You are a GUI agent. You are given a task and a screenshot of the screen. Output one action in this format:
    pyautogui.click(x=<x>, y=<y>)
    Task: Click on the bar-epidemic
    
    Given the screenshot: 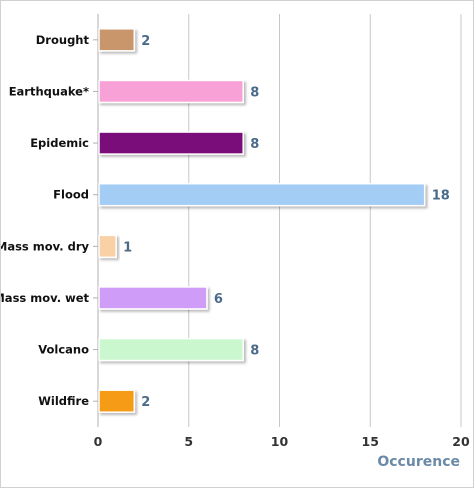 What is the action you would take?
    pyautogui.click(x=171, y=143)
    